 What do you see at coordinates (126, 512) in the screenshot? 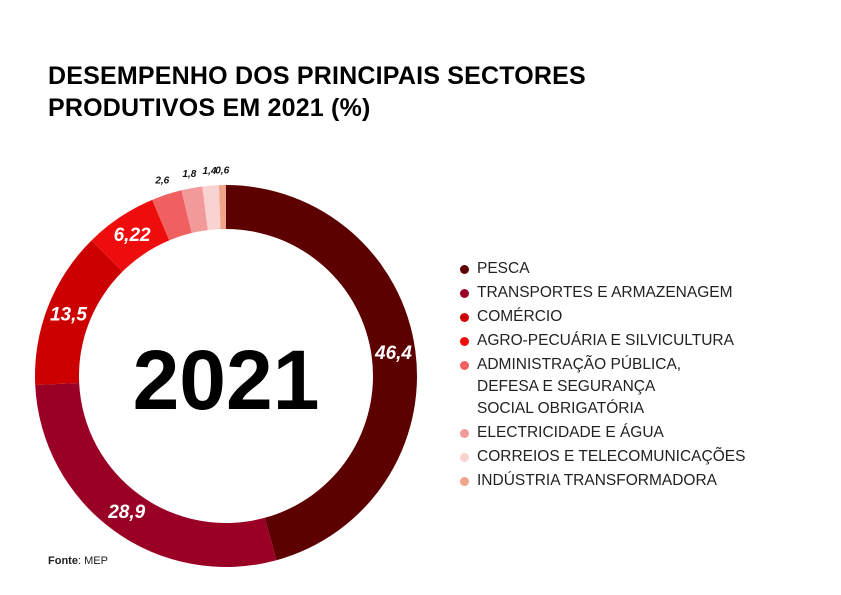
I see `slice-value-label-1: 28,9` at bounding box center [126, 512].